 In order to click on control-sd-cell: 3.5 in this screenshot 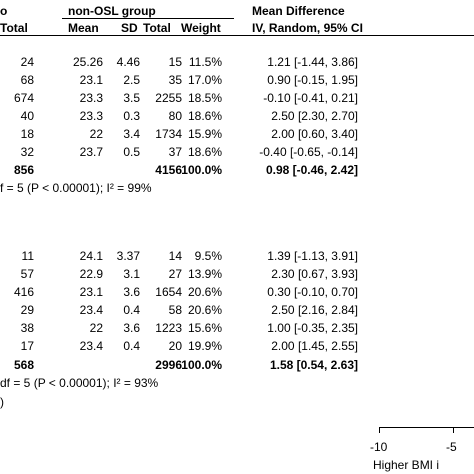, I will do `click(131, 98)`.